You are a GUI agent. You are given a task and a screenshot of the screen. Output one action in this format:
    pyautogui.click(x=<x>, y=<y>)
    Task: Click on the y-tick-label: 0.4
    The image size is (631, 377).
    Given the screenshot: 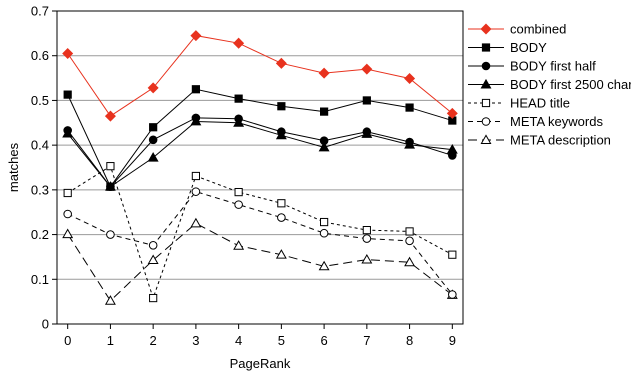 What is the action you would take?
    pyautogui.click(x=40, y=145)
    